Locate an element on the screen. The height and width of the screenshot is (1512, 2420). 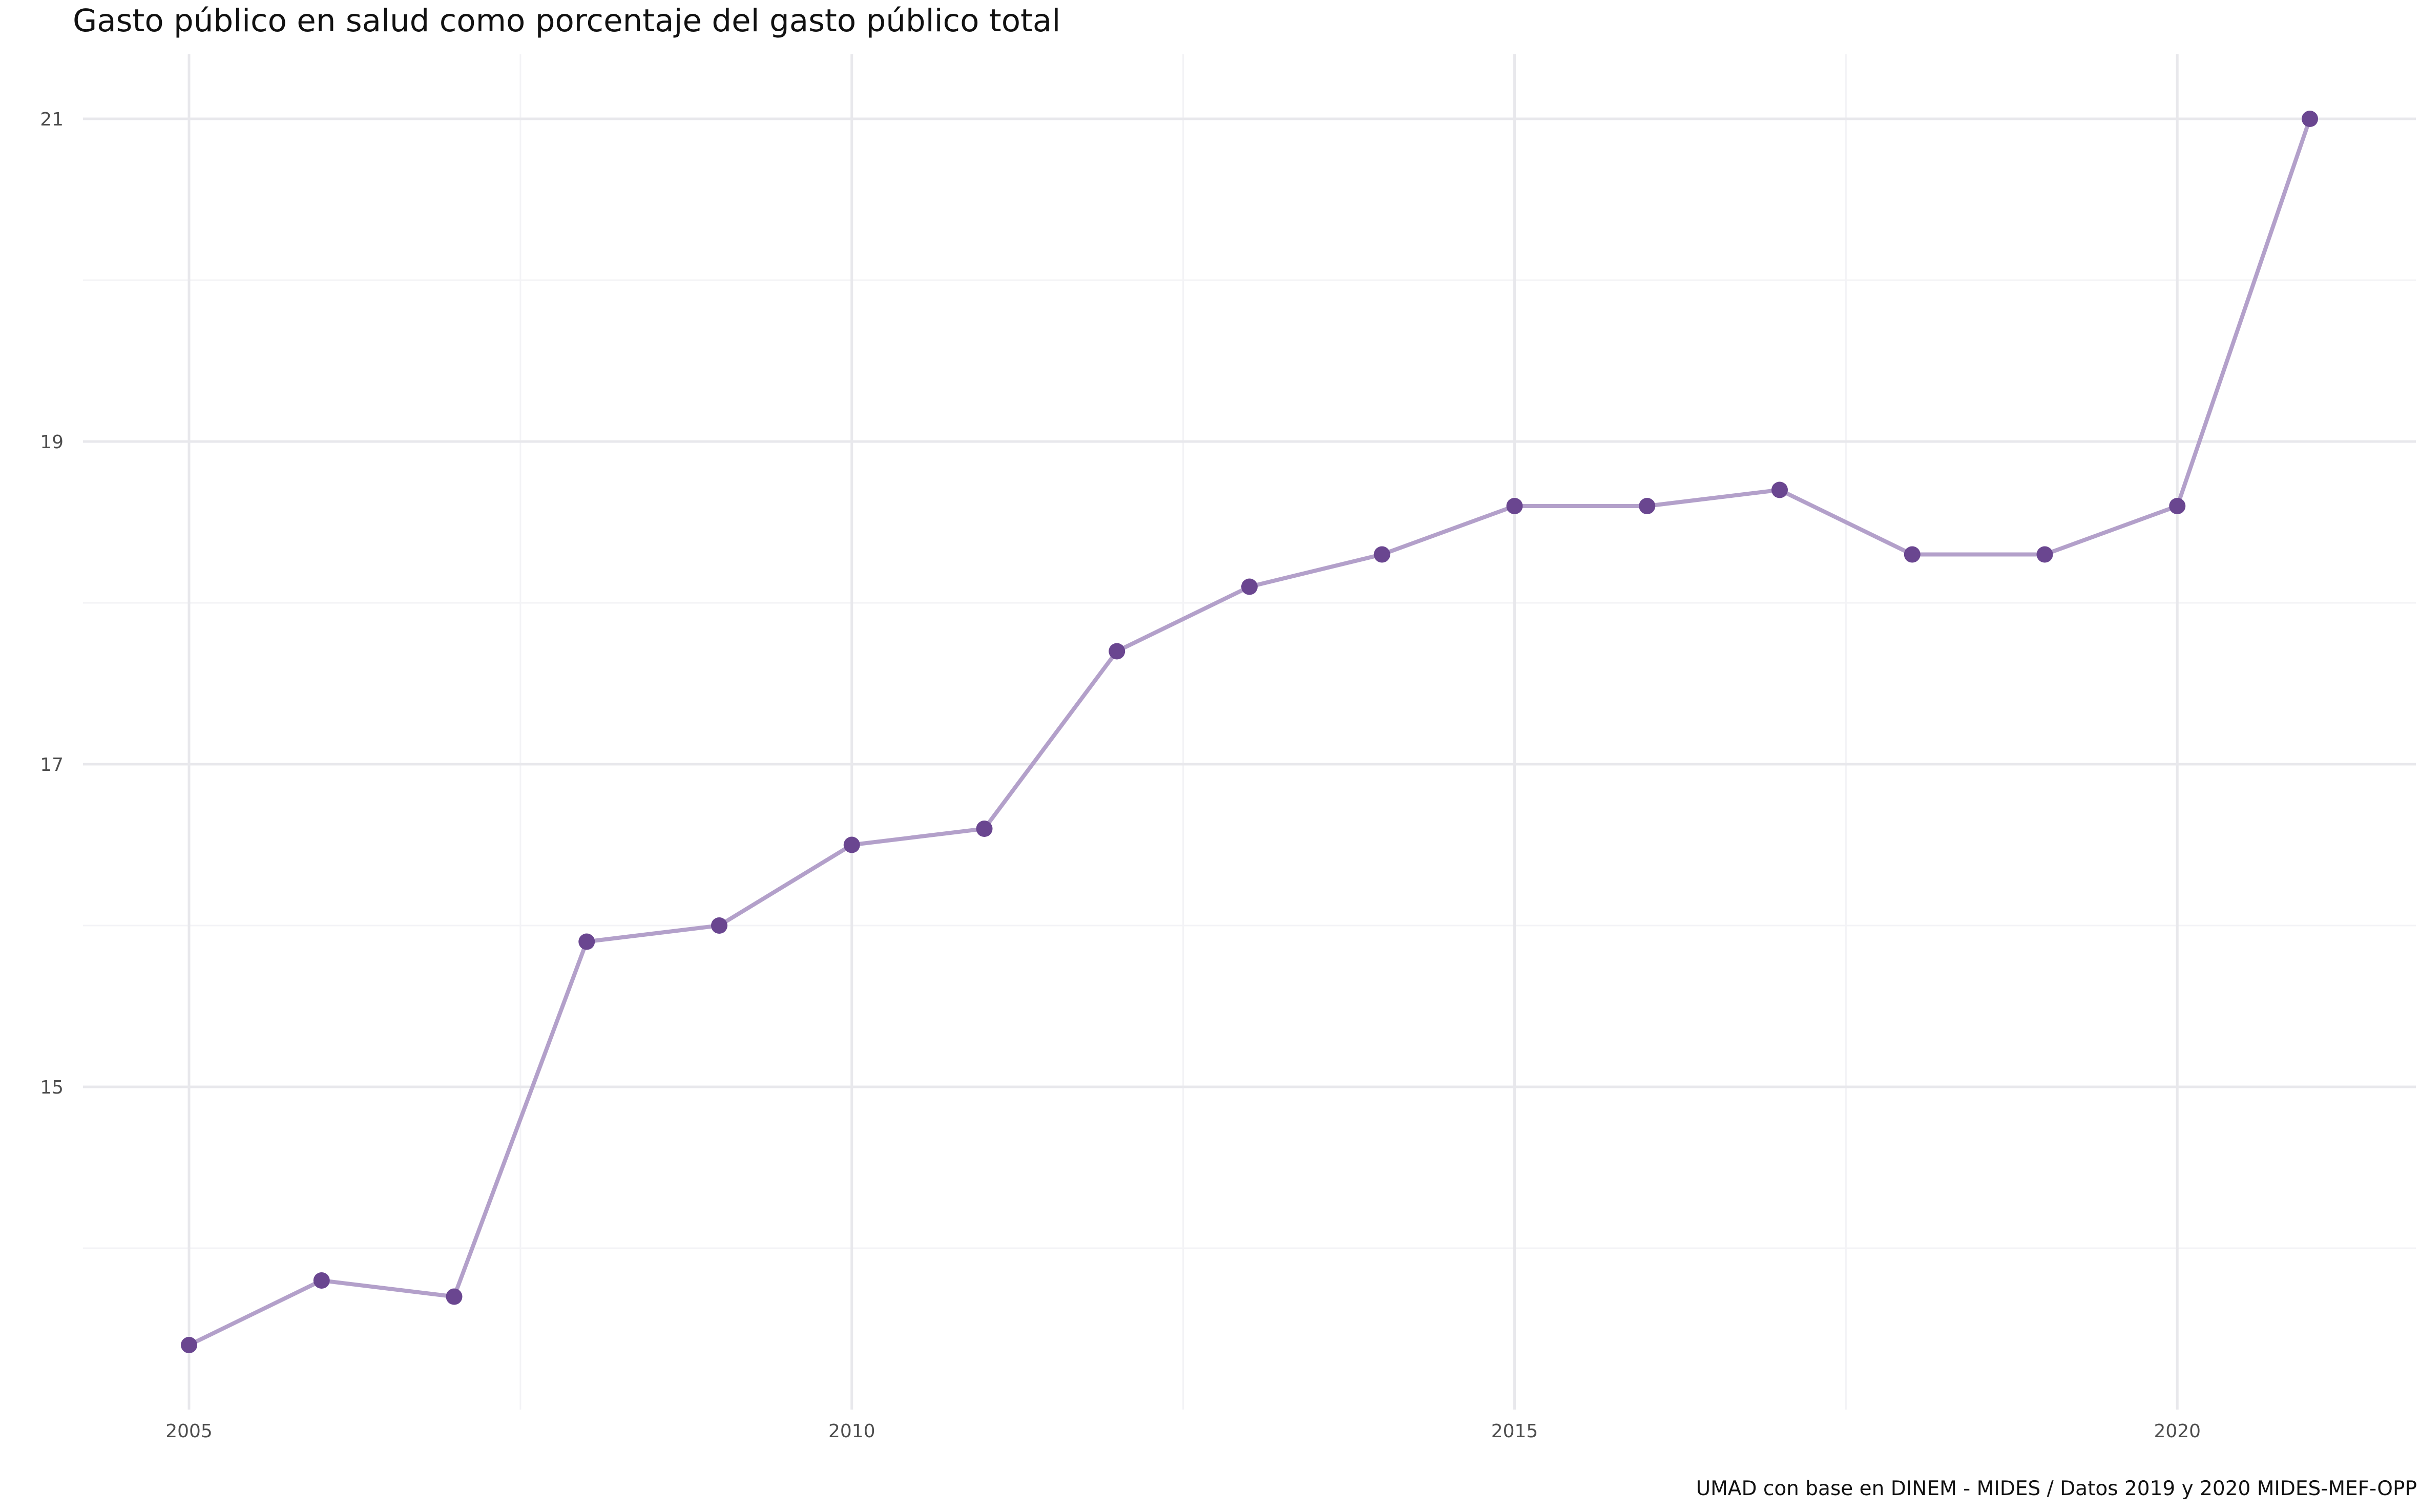
x-tick-label: 2020 is located at coordinates (2177, 1431).